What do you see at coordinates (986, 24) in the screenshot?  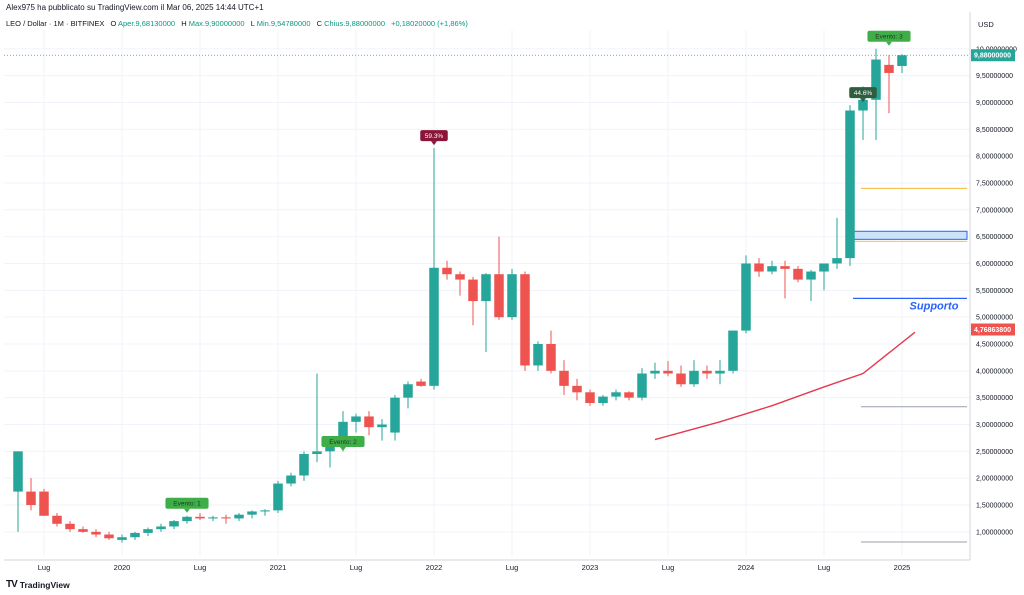 I see `currency-label: USD` at bounding box center [986, 24].